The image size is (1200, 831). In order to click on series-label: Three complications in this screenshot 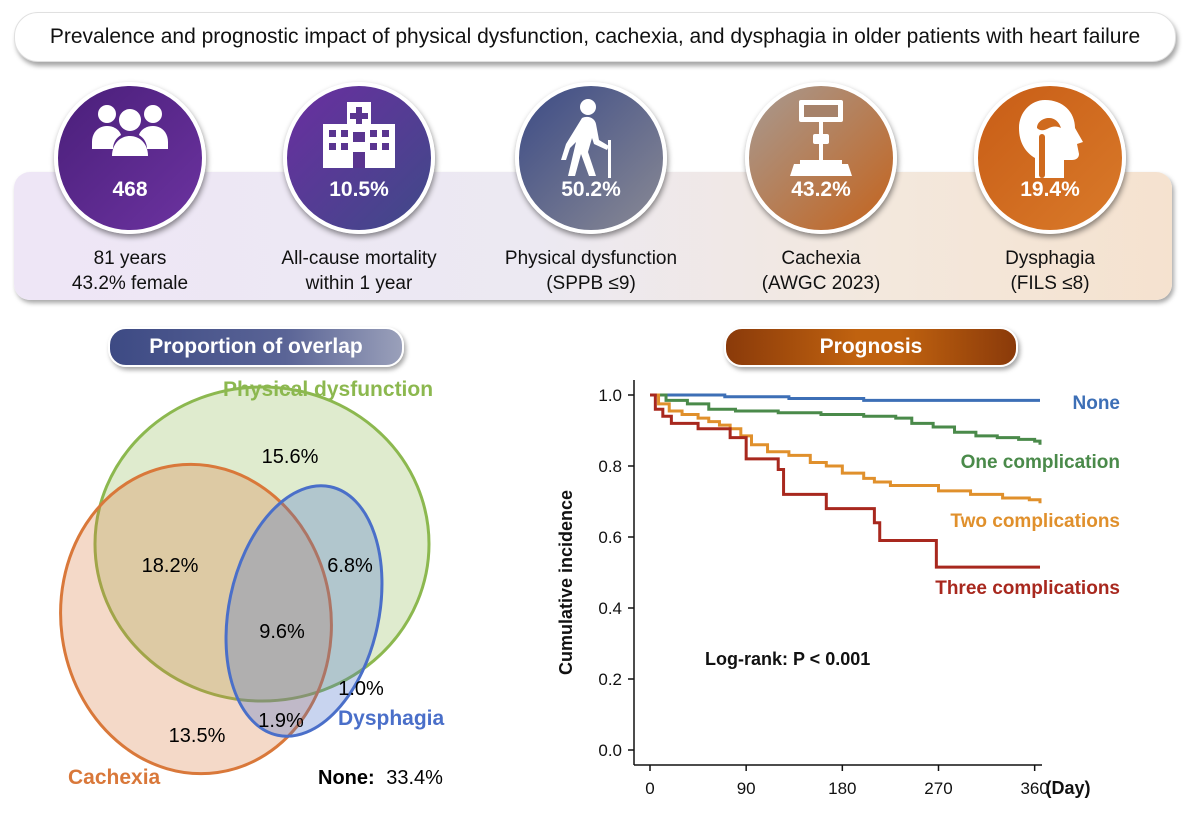, I will do `click(1027, 588)`.